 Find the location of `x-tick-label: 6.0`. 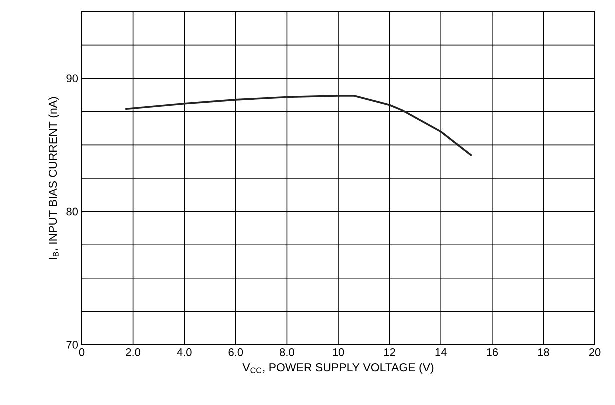

x-tick-label: 6.0 is located at coordinates (236, 352).